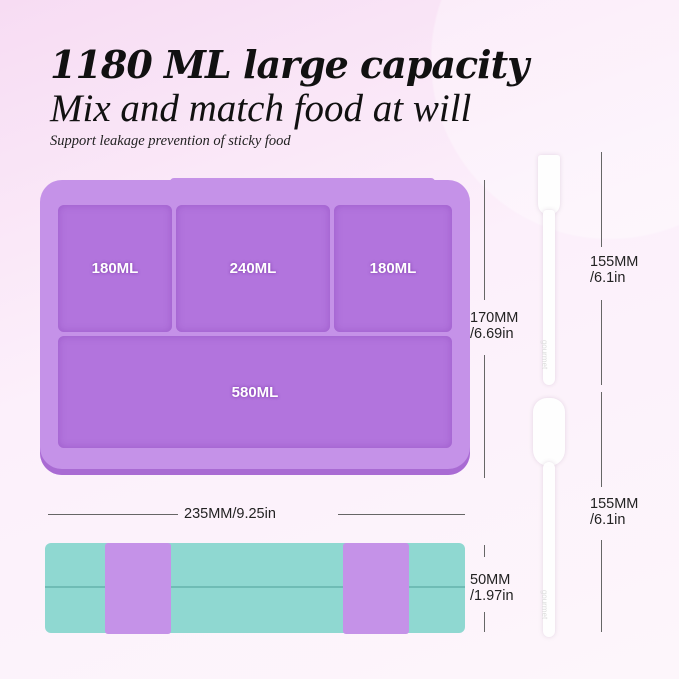 Image resolution: width=679 pixels, height=679 pixels. What do you see at coordinates (261, 108) in the screenshot?
I see `subheadline: Mix and match food at will` at bounding box center [261, 108].